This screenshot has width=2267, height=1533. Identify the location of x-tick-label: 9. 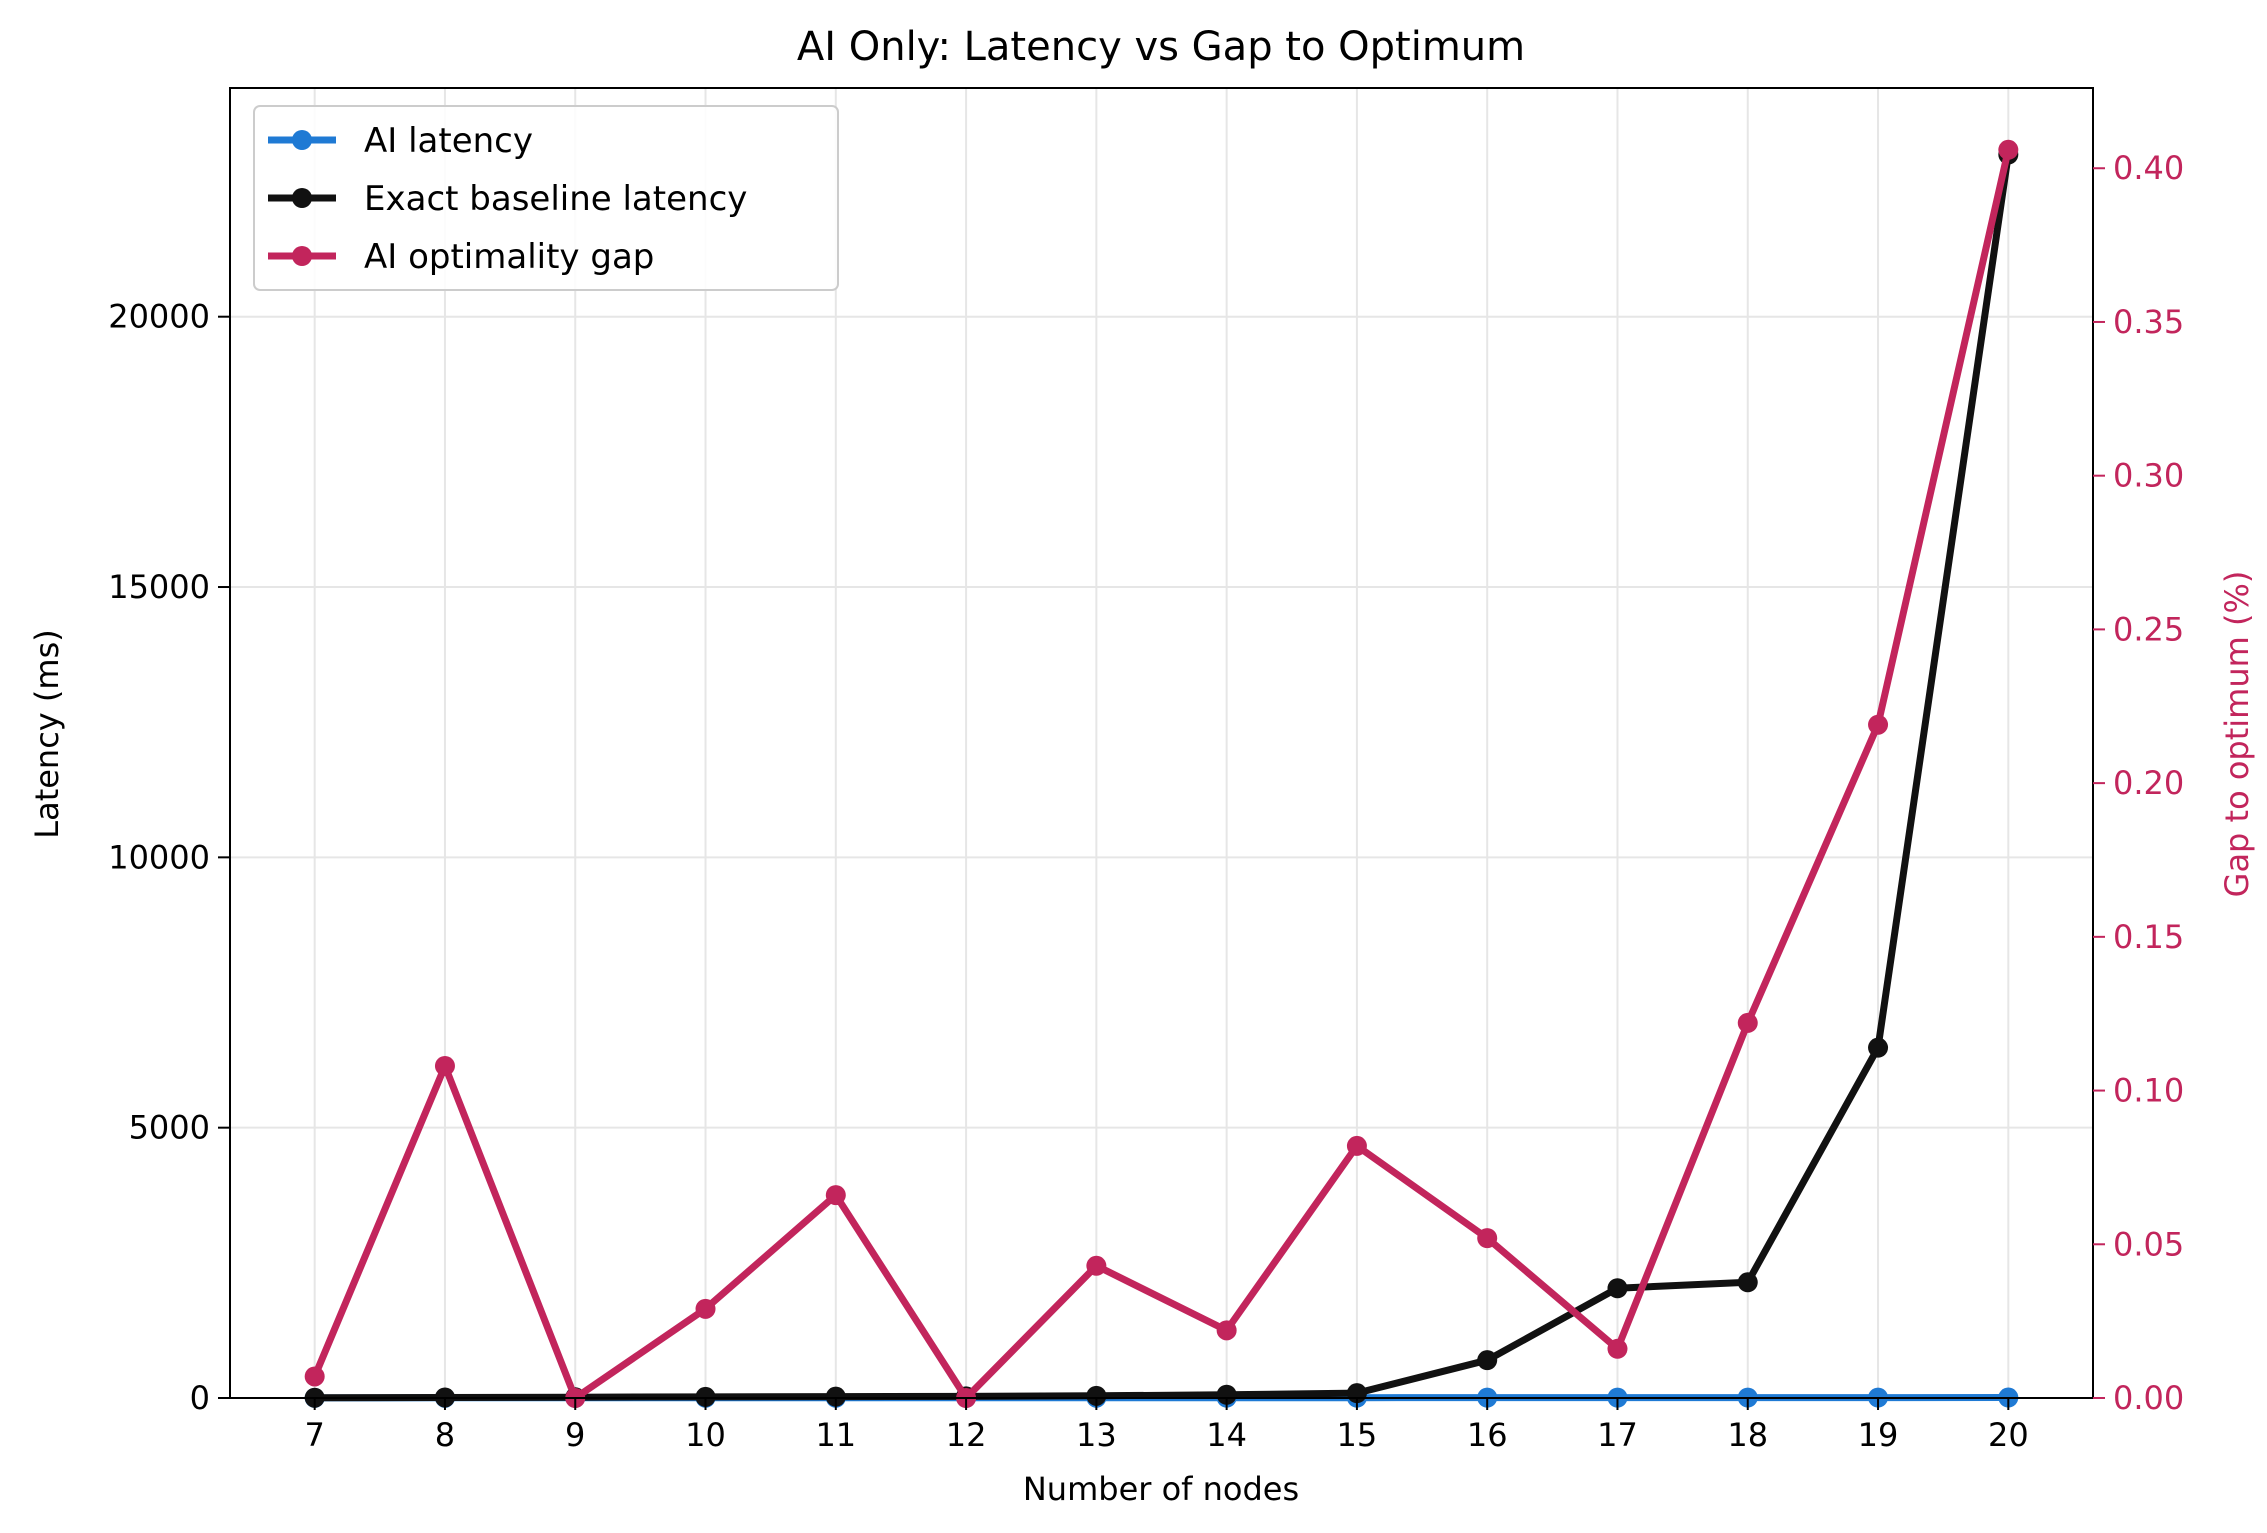
(575, 1435).